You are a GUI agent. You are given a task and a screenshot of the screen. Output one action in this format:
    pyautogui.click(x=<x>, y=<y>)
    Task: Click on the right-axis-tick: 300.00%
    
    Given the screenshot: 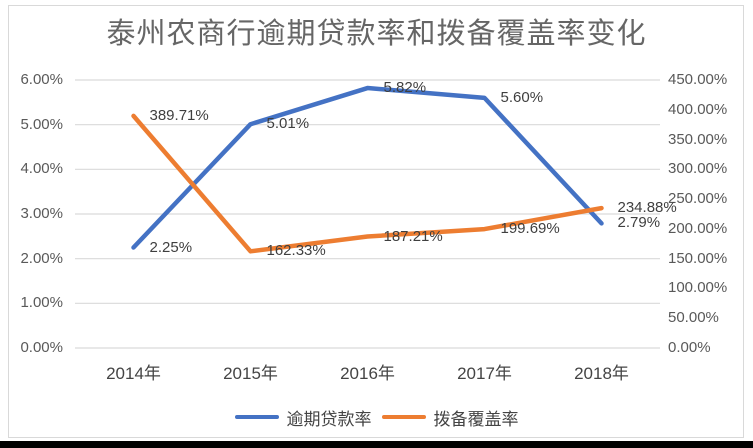 What is the action you would take?
    pyautogui.click(x=698, y=169)
    